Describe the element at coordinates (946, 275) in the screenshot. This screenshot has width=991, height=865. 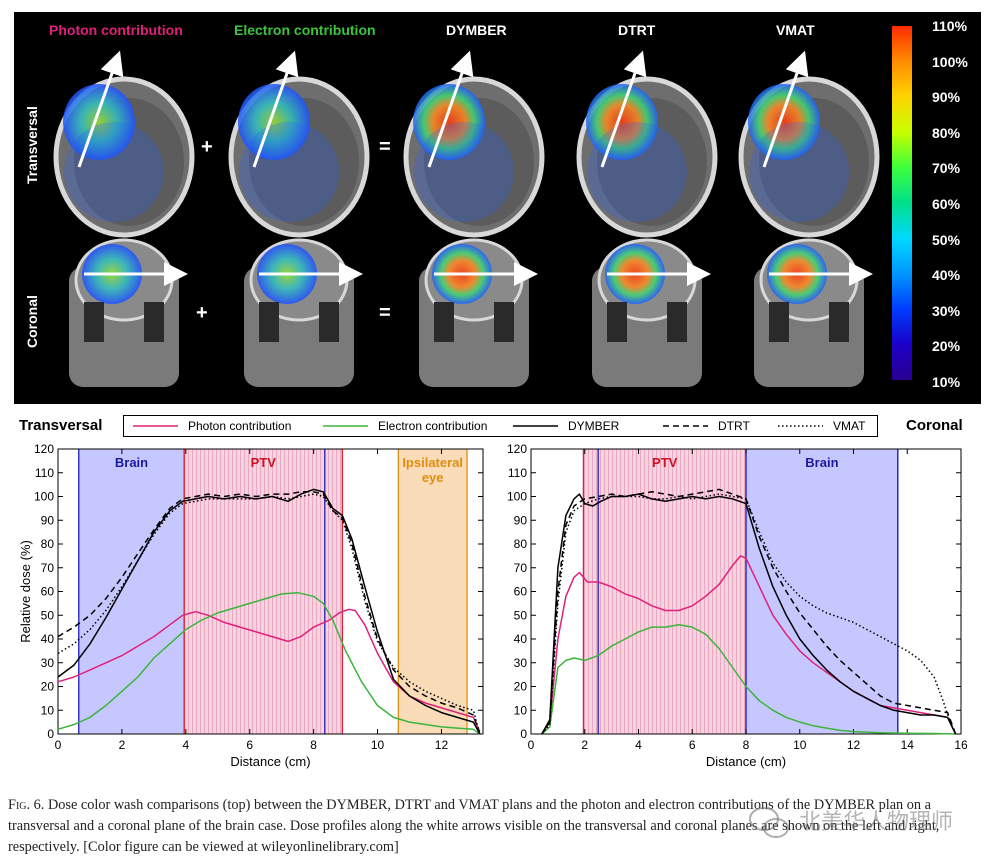
I see `colorbar-tick-label: 40%` at that location.